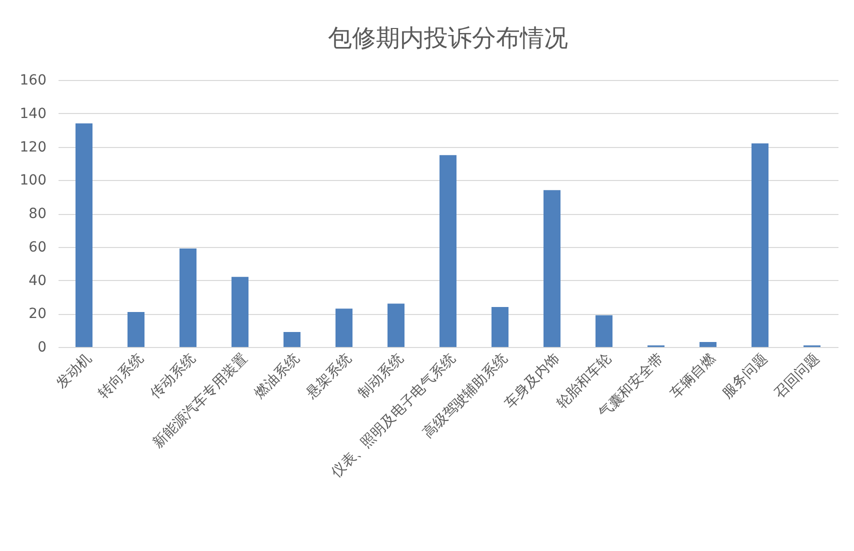 This screenshot has height=551, width=854. What do you see at coordinates (121, 376) in the screenshot?
I see `x-tick-label: 转向系统` at bounding box center [121, 376].